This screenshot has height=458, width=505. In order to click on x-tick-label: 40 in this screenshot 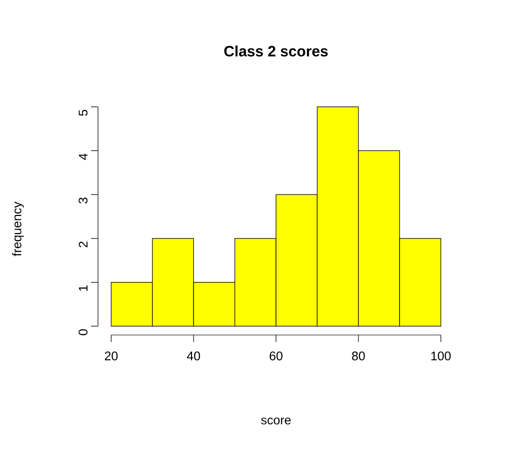, I will do `click(193, 356)`.